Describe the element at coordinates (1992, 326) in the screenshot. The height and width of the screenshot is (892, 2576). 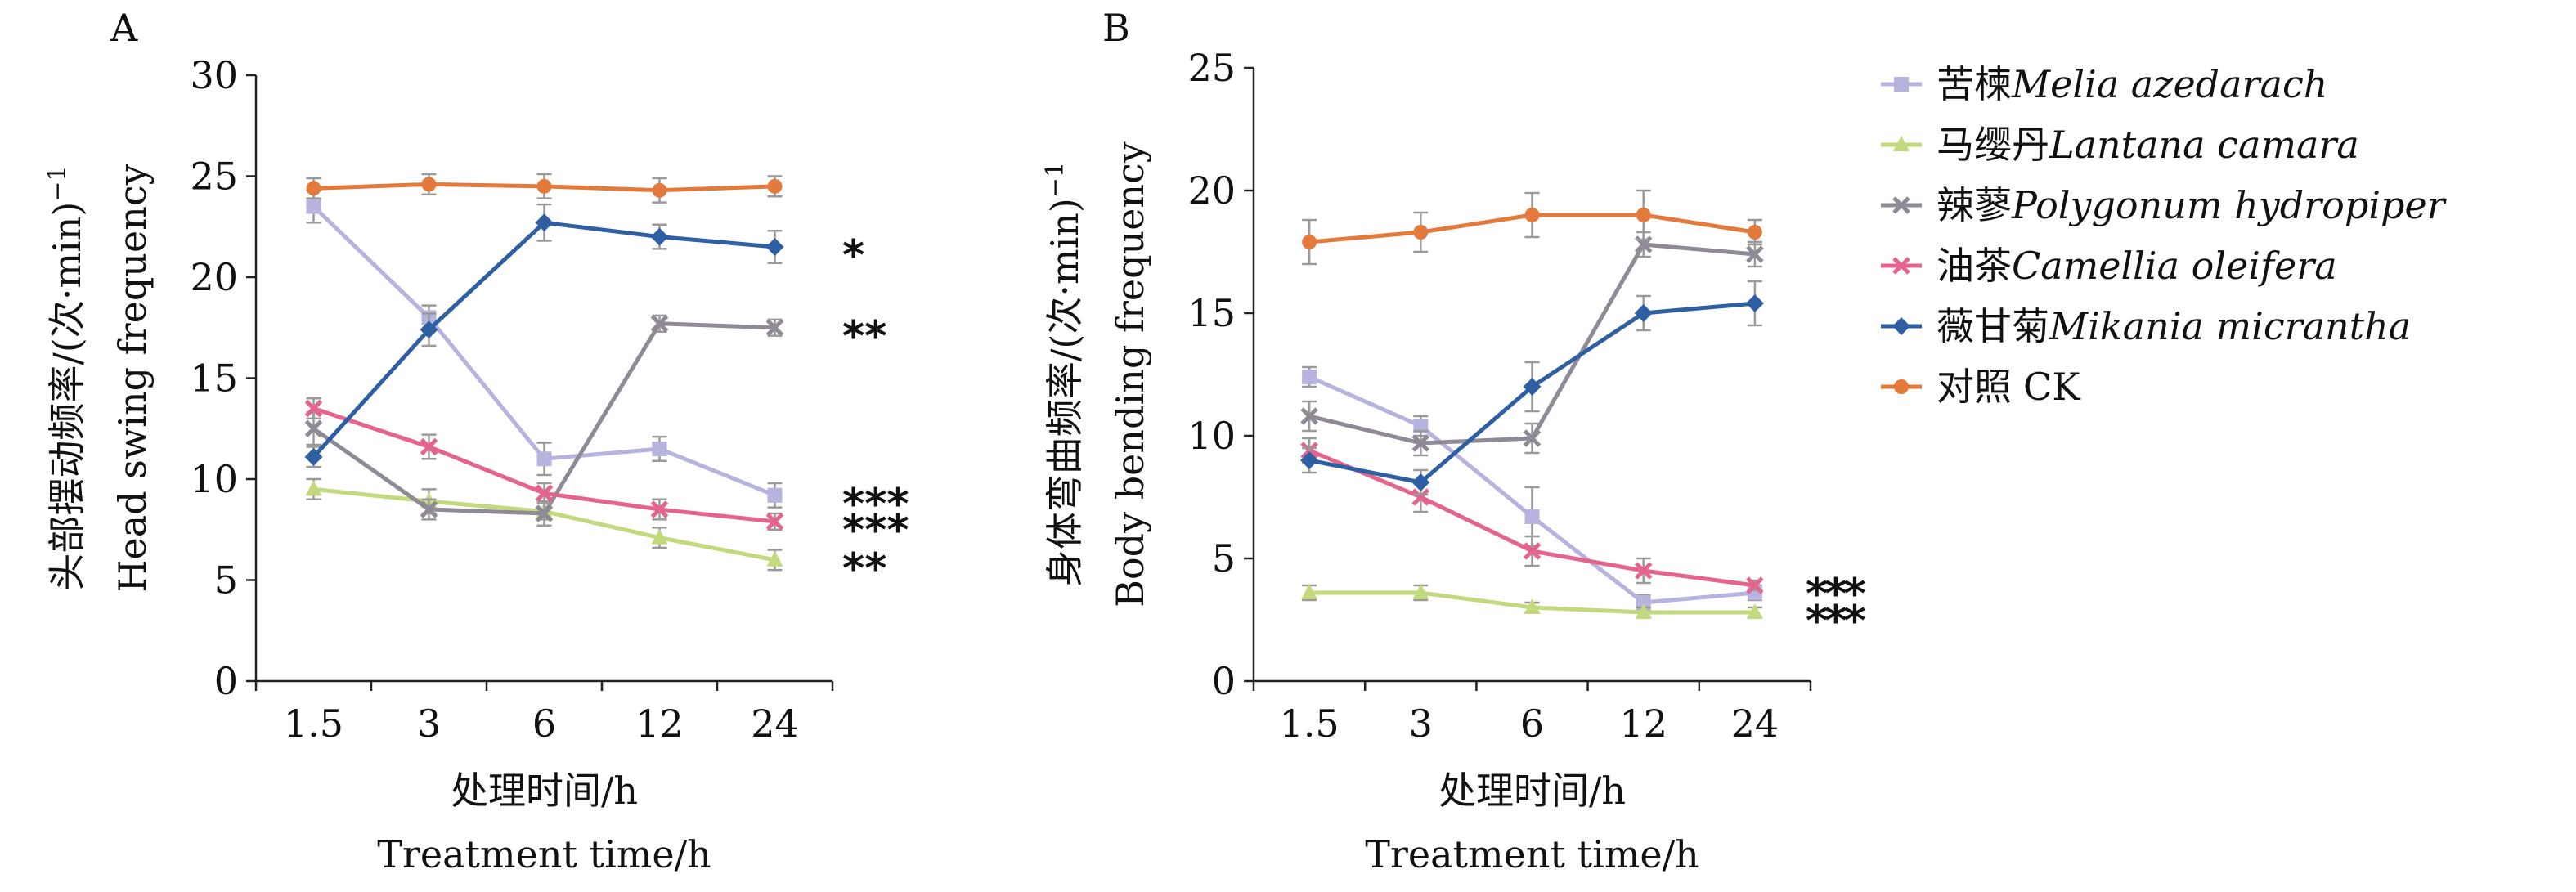
I see `legend-label-zh: 薇甘菊` at that location.